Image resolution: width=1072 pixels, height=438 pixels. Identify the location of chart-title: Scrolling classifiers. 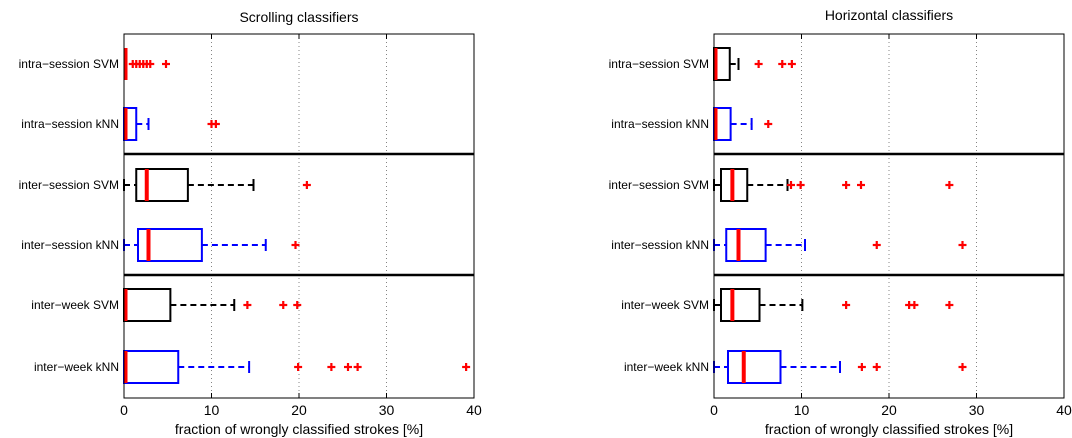
(298, 17).